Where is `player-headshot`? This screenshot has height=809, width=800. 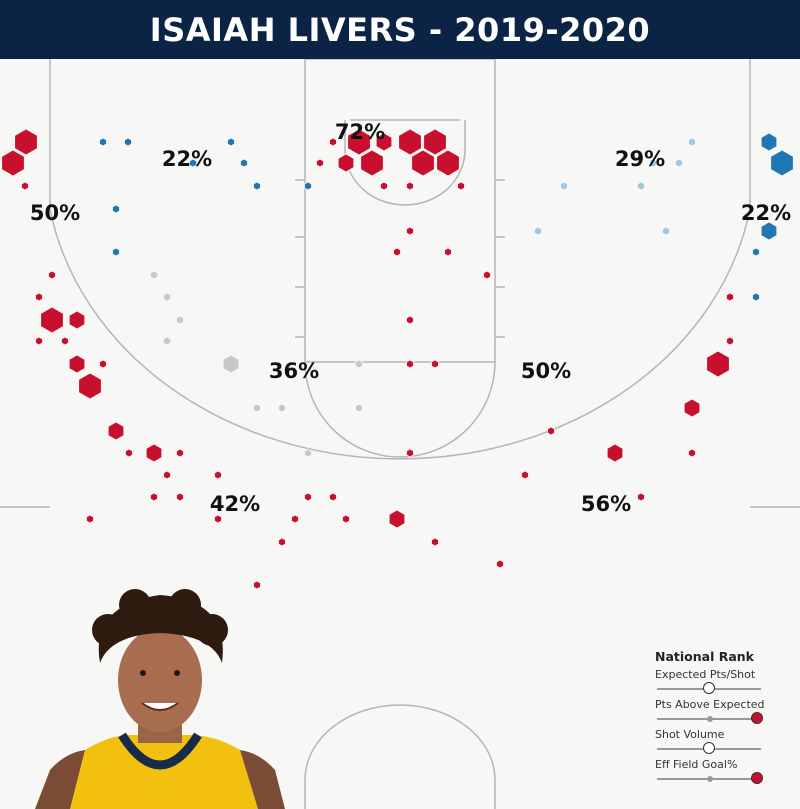
player-headshot is located at coordinates (160, 699).